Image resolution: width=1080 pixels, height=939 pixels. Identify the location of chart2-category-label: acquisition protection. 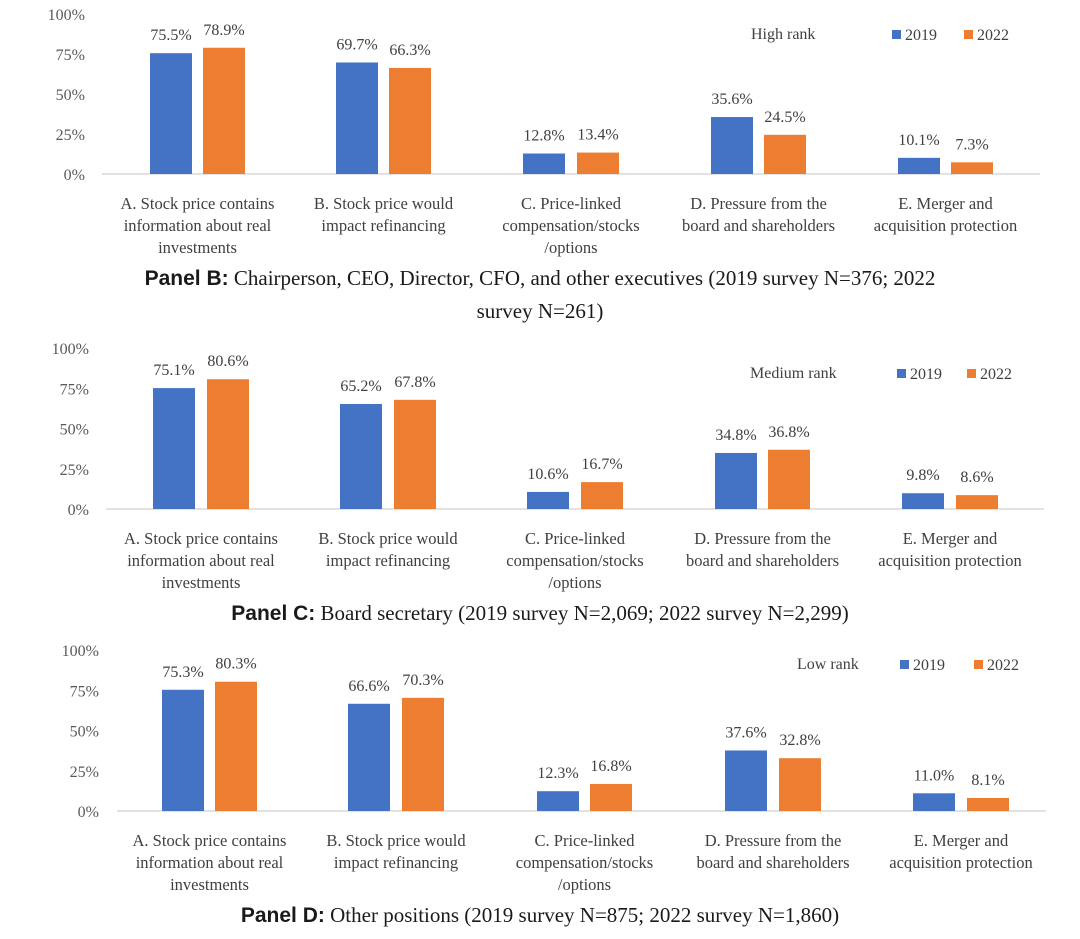
(949, 560).